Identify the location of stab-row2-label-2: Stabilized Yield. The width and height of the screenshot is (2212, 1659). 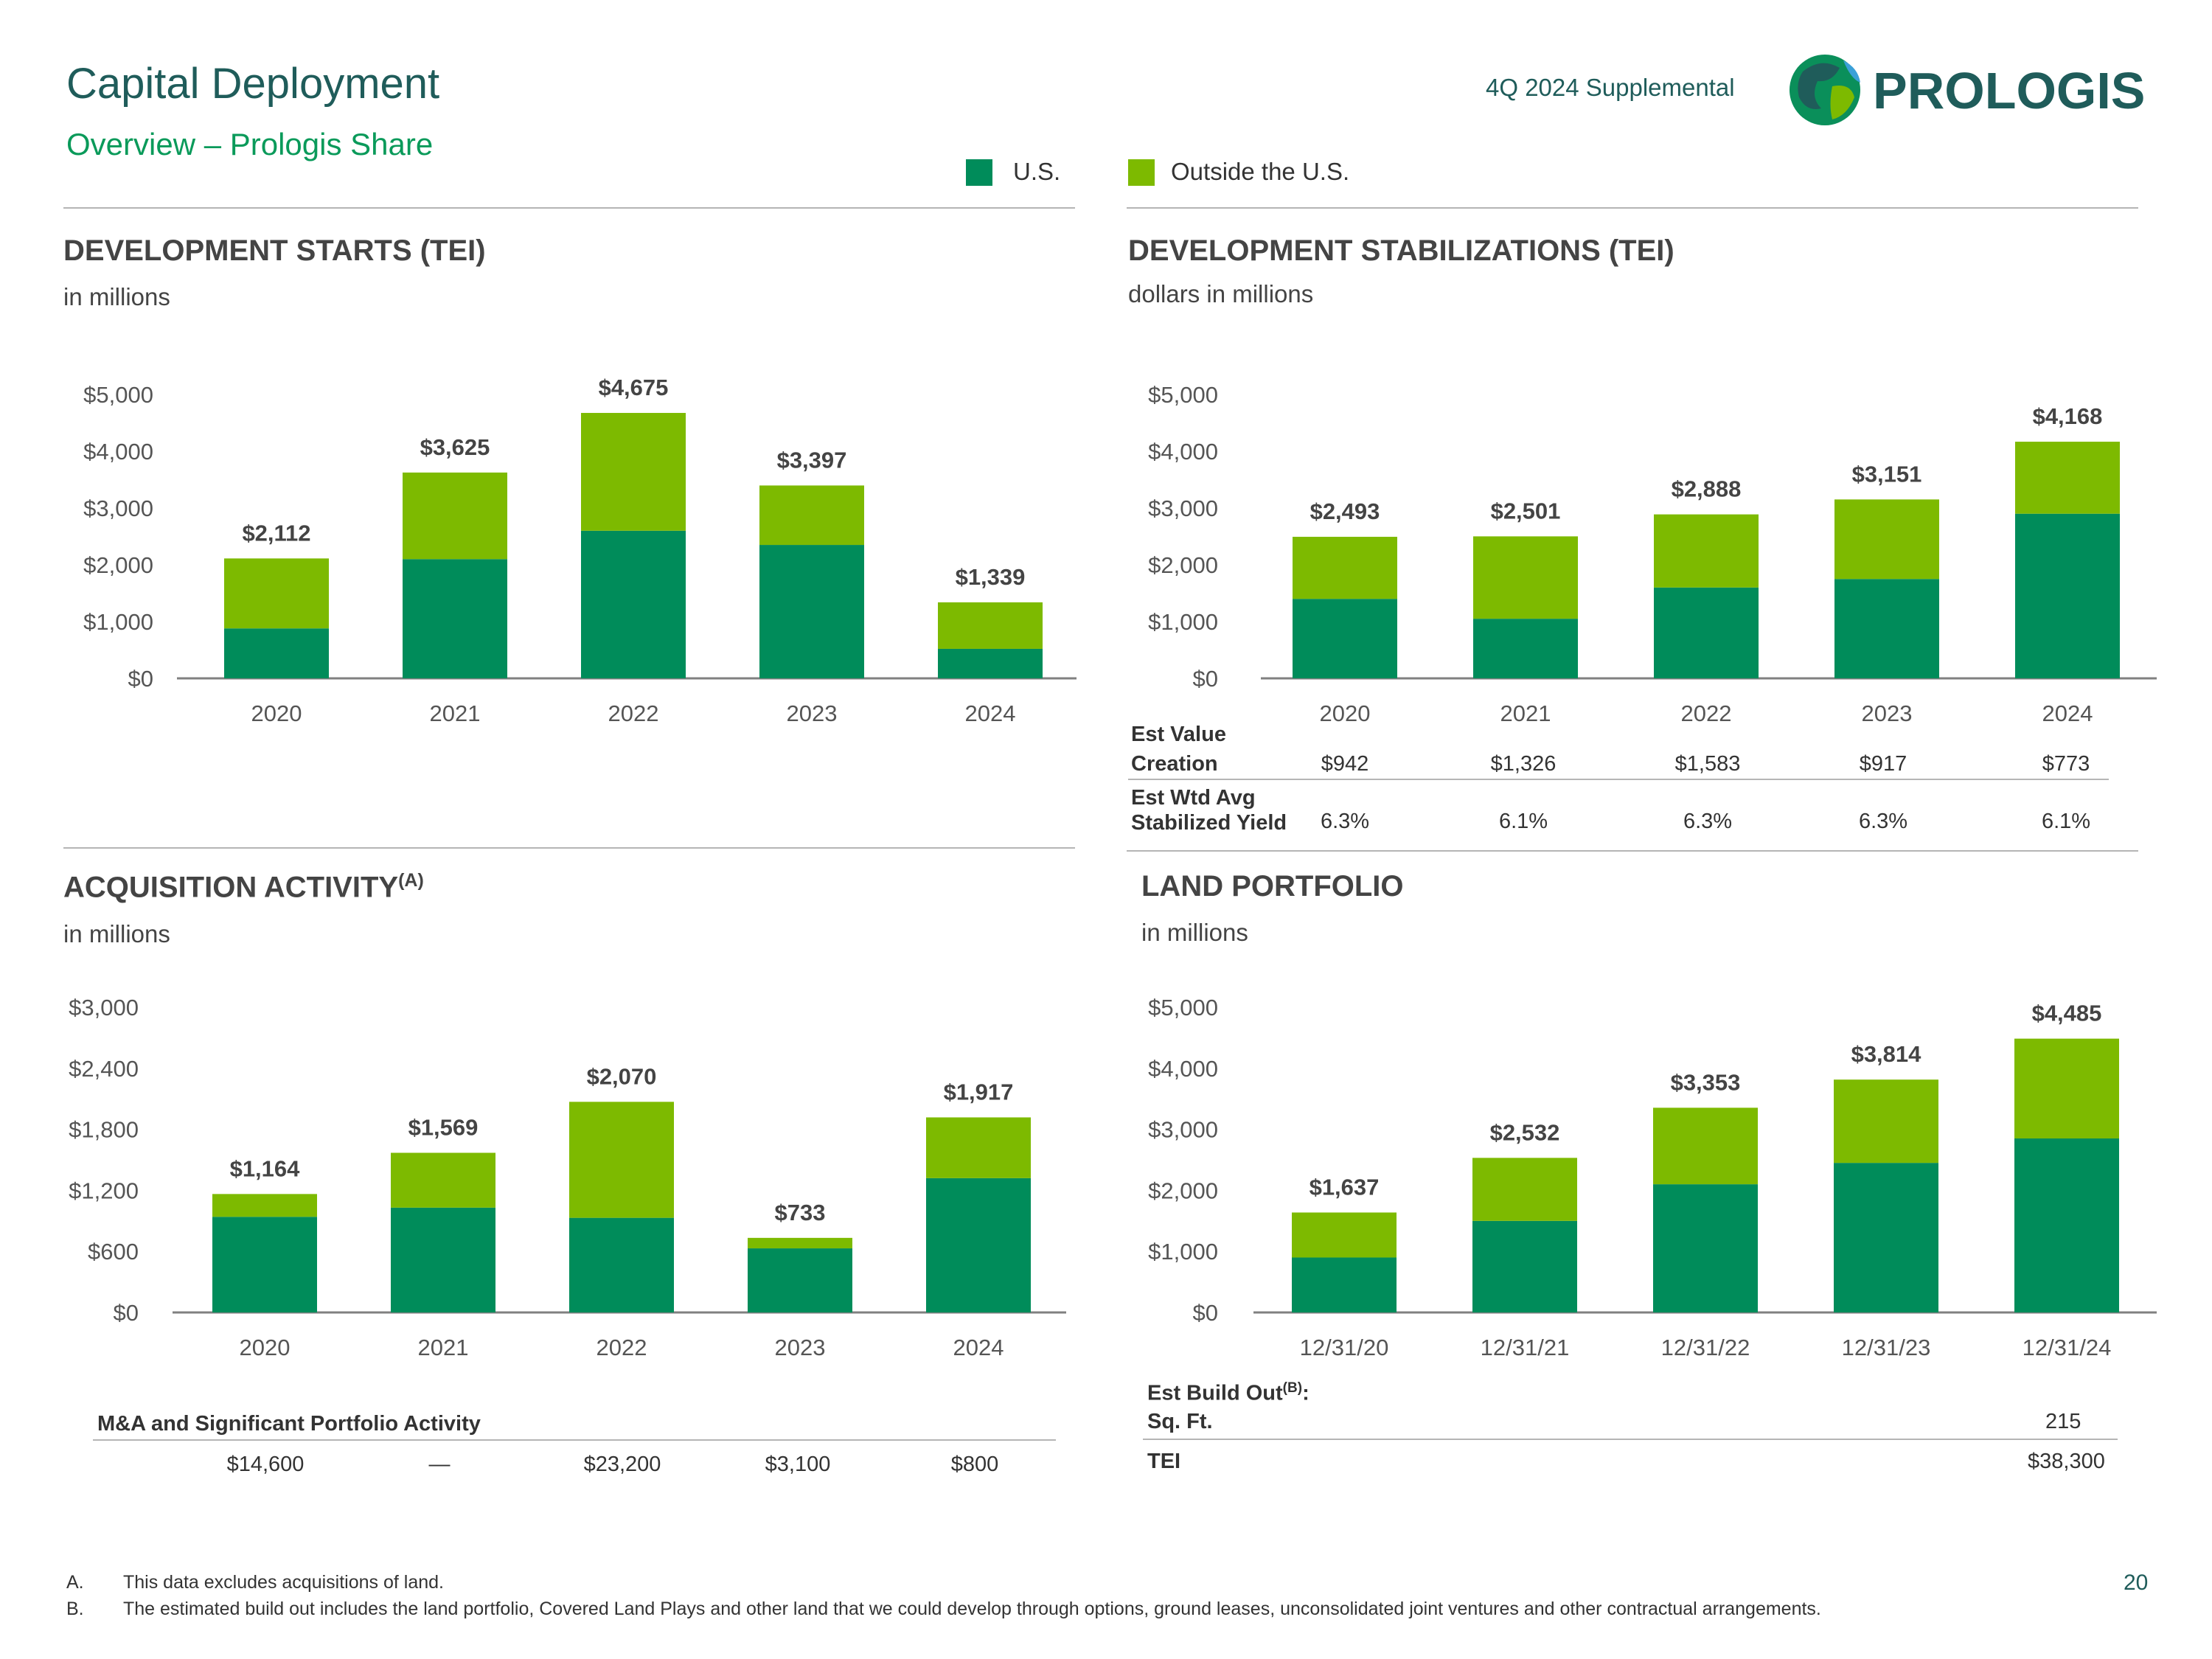
(1209, 823).